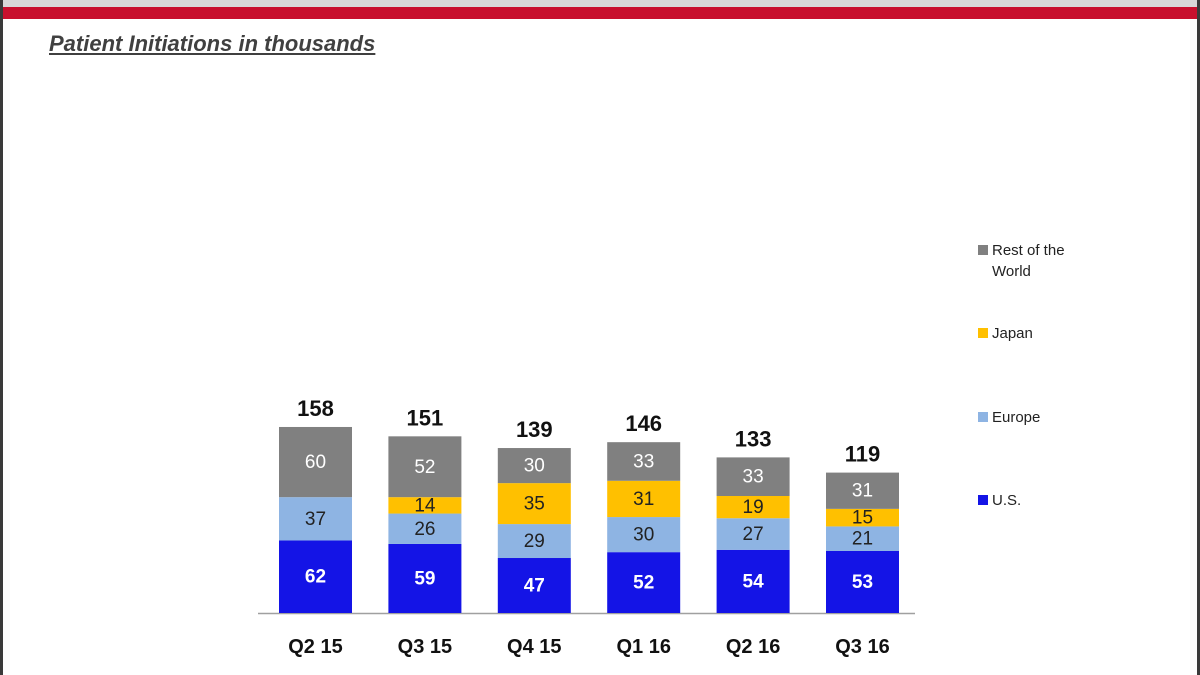  Describe the element at coordinates (1198, 337) in the screenshot. I see `right-border` at that location.